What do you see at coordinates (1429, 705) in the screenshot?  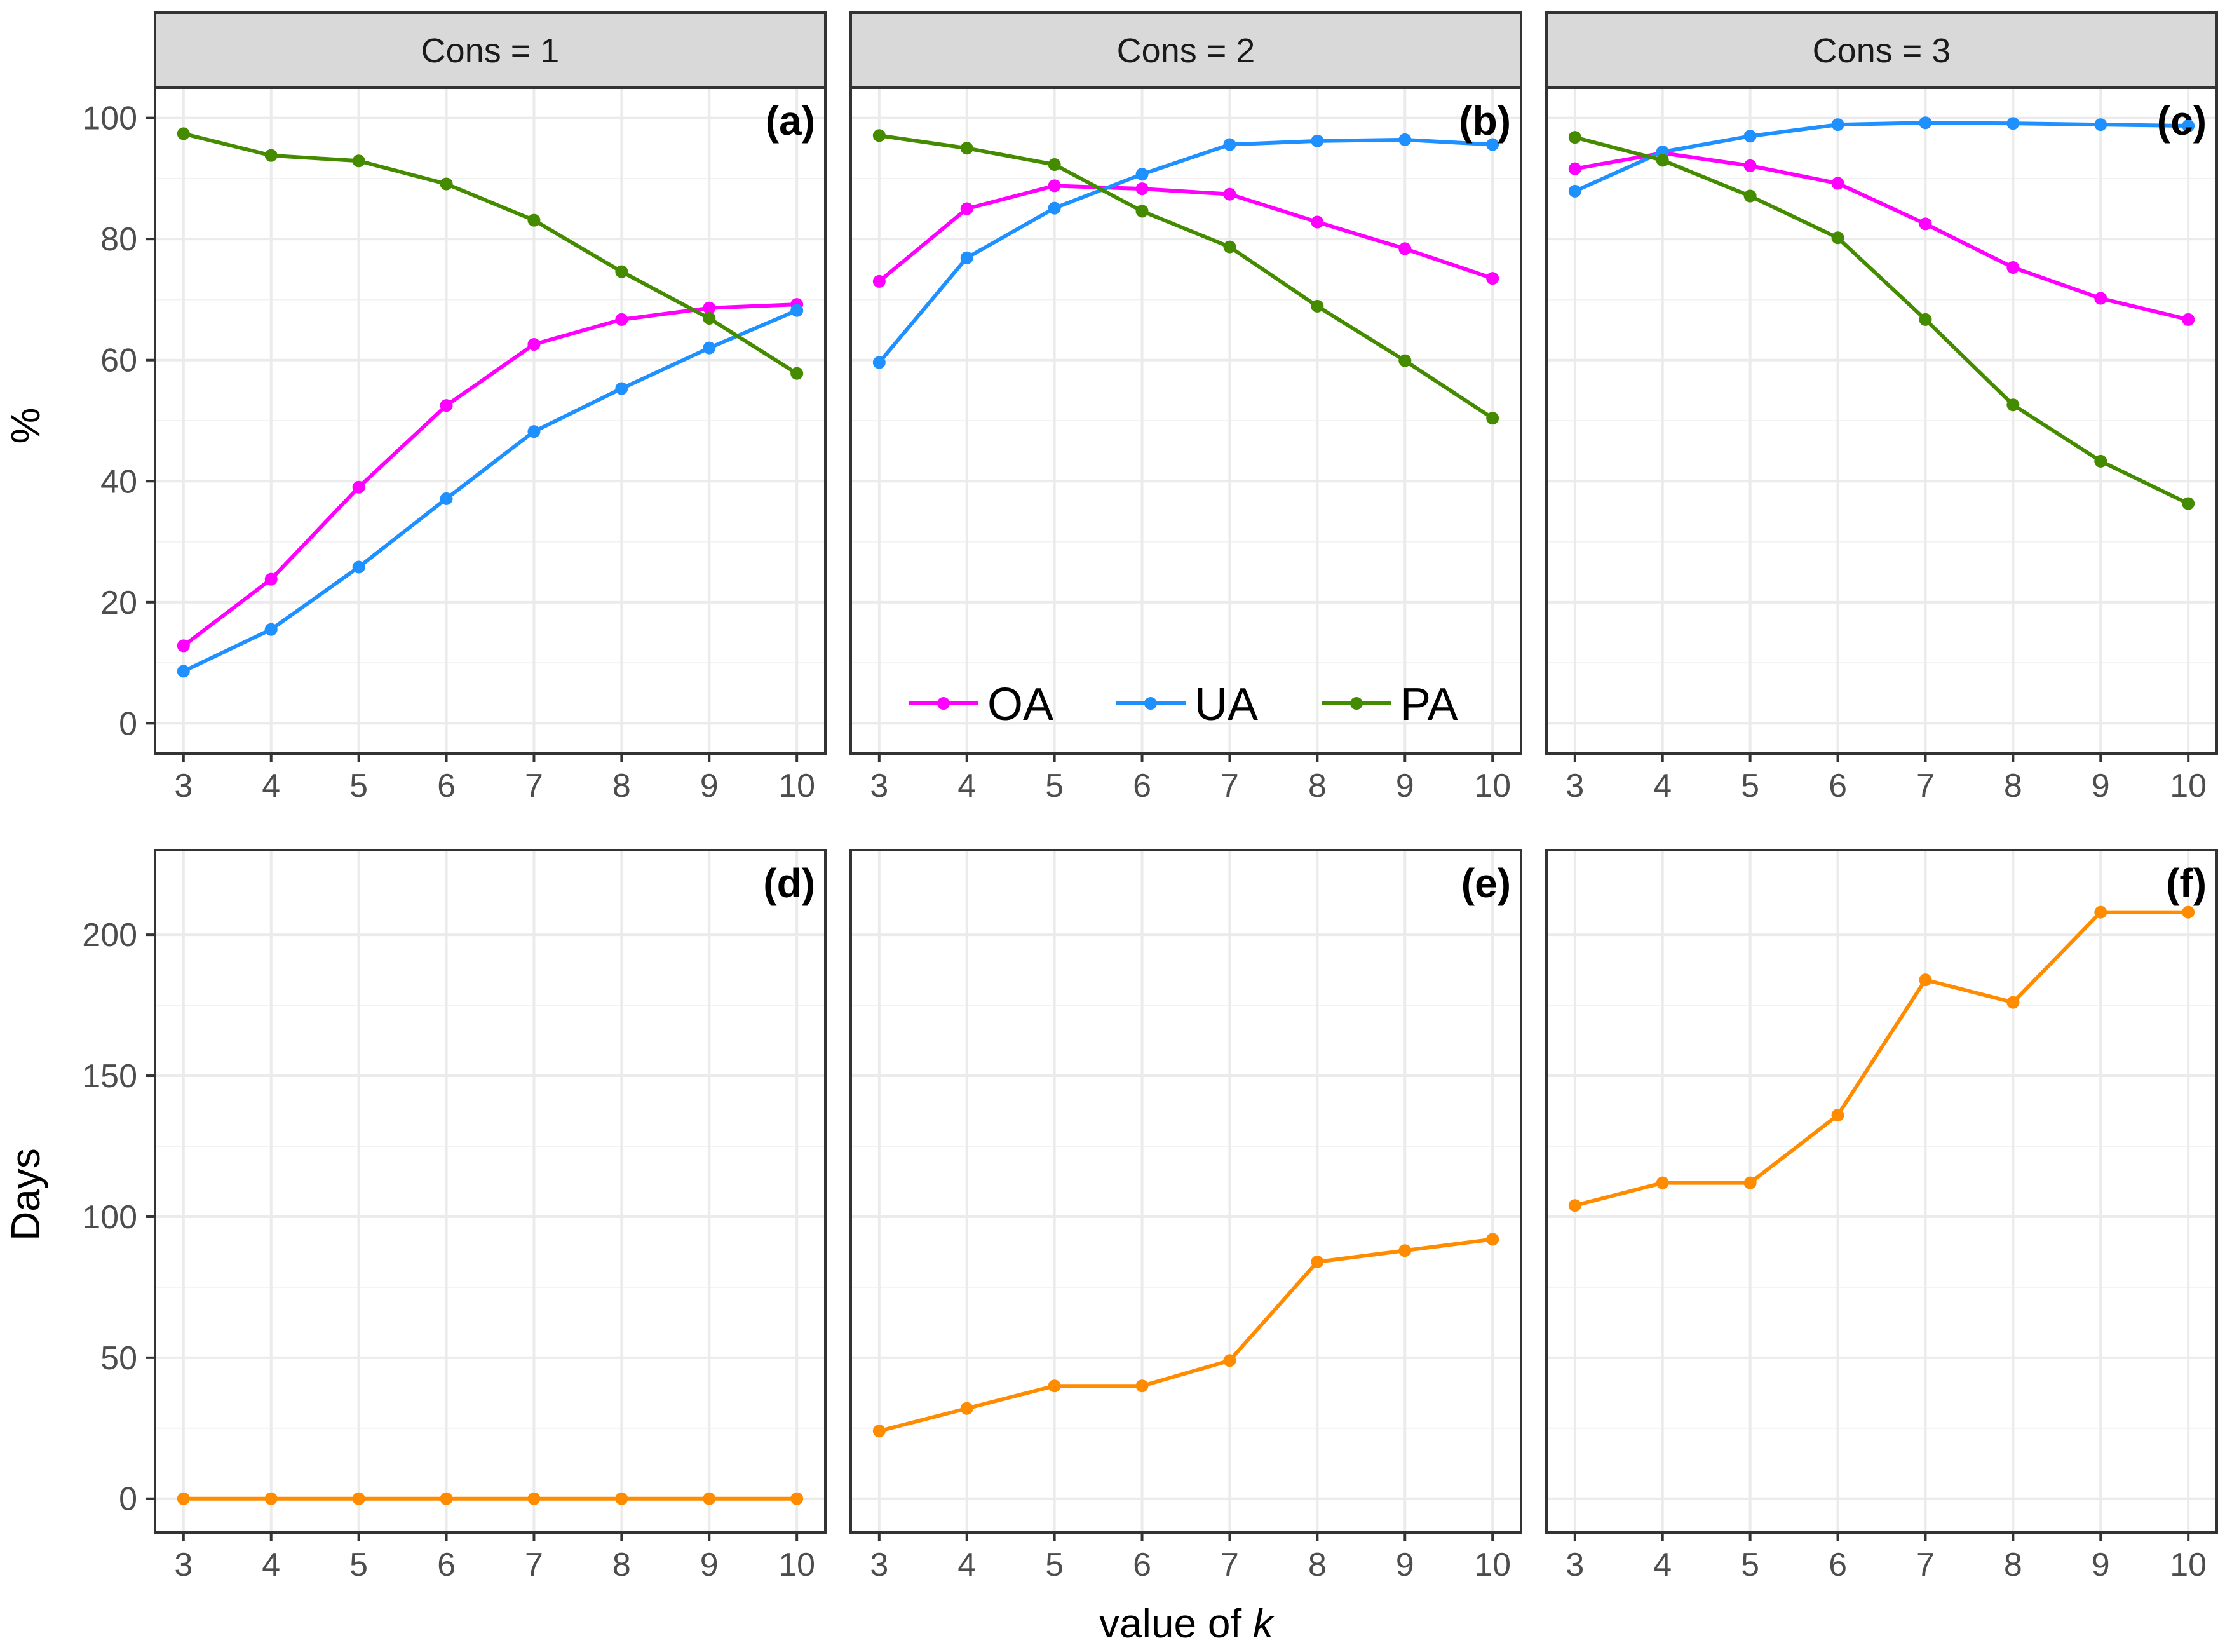 I see `legend-label-pa: PA` at bounding box center [1429, 705].